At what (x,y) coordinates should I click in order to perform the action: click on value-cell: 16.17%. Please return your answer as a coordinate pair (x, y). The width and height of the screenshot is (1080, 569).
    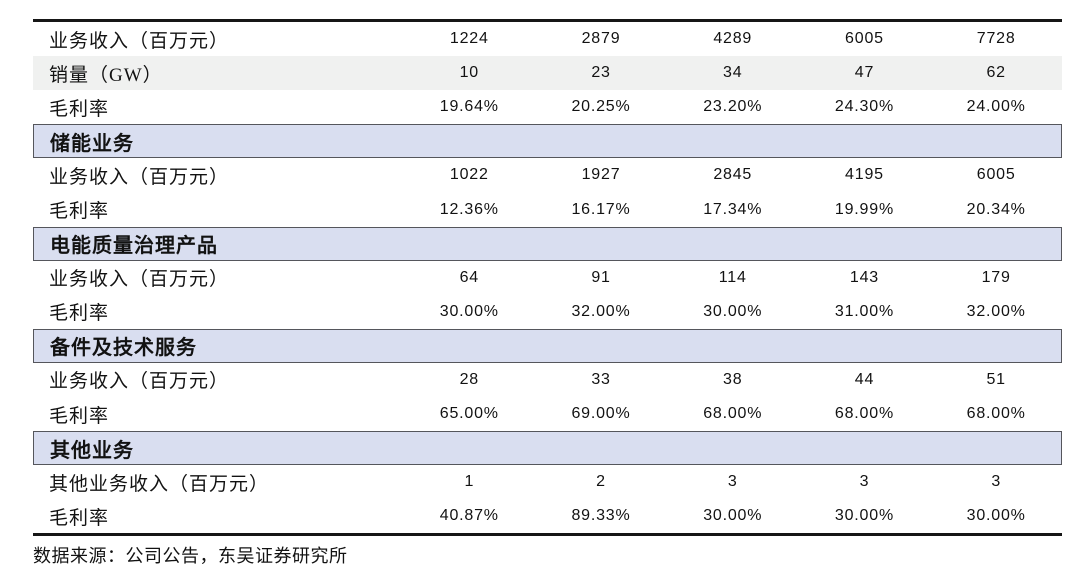
    Looking at the image, I should click on (601, 209).